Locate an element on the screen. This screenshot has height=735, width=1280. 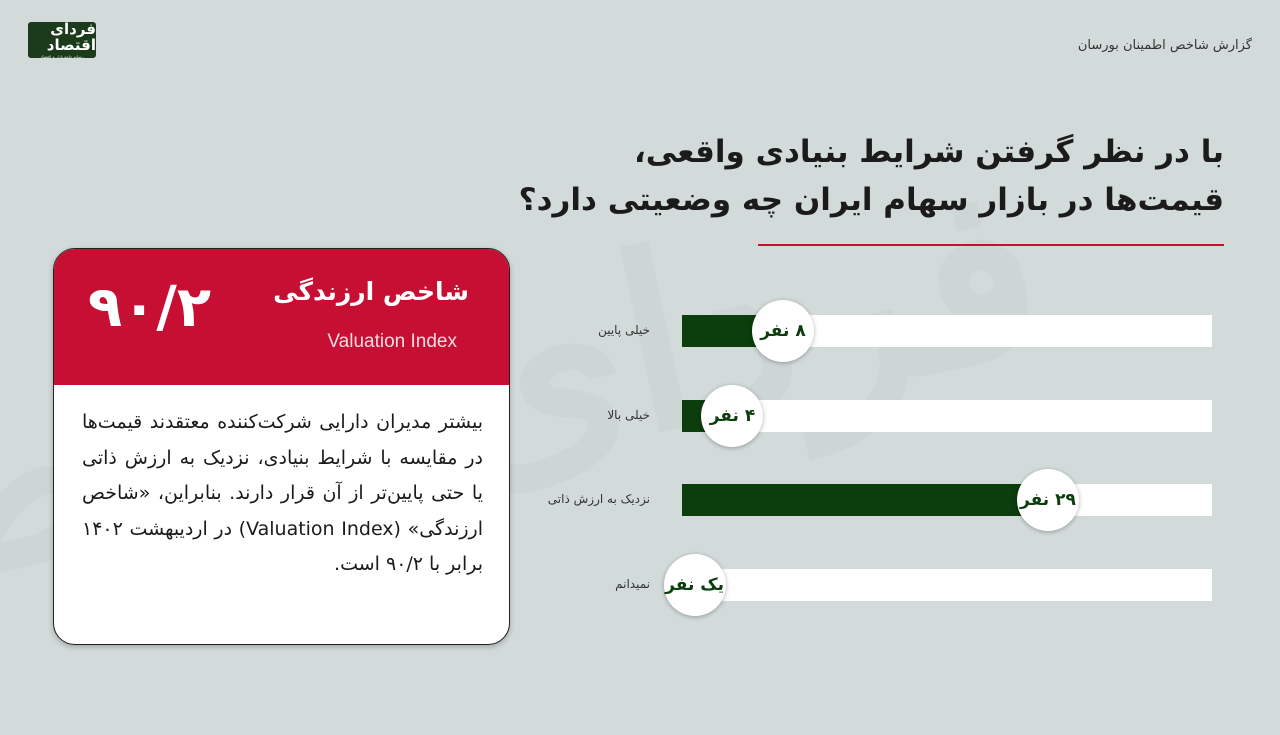
index-name-en: Valuation Index is located at coordinates (392, 341).